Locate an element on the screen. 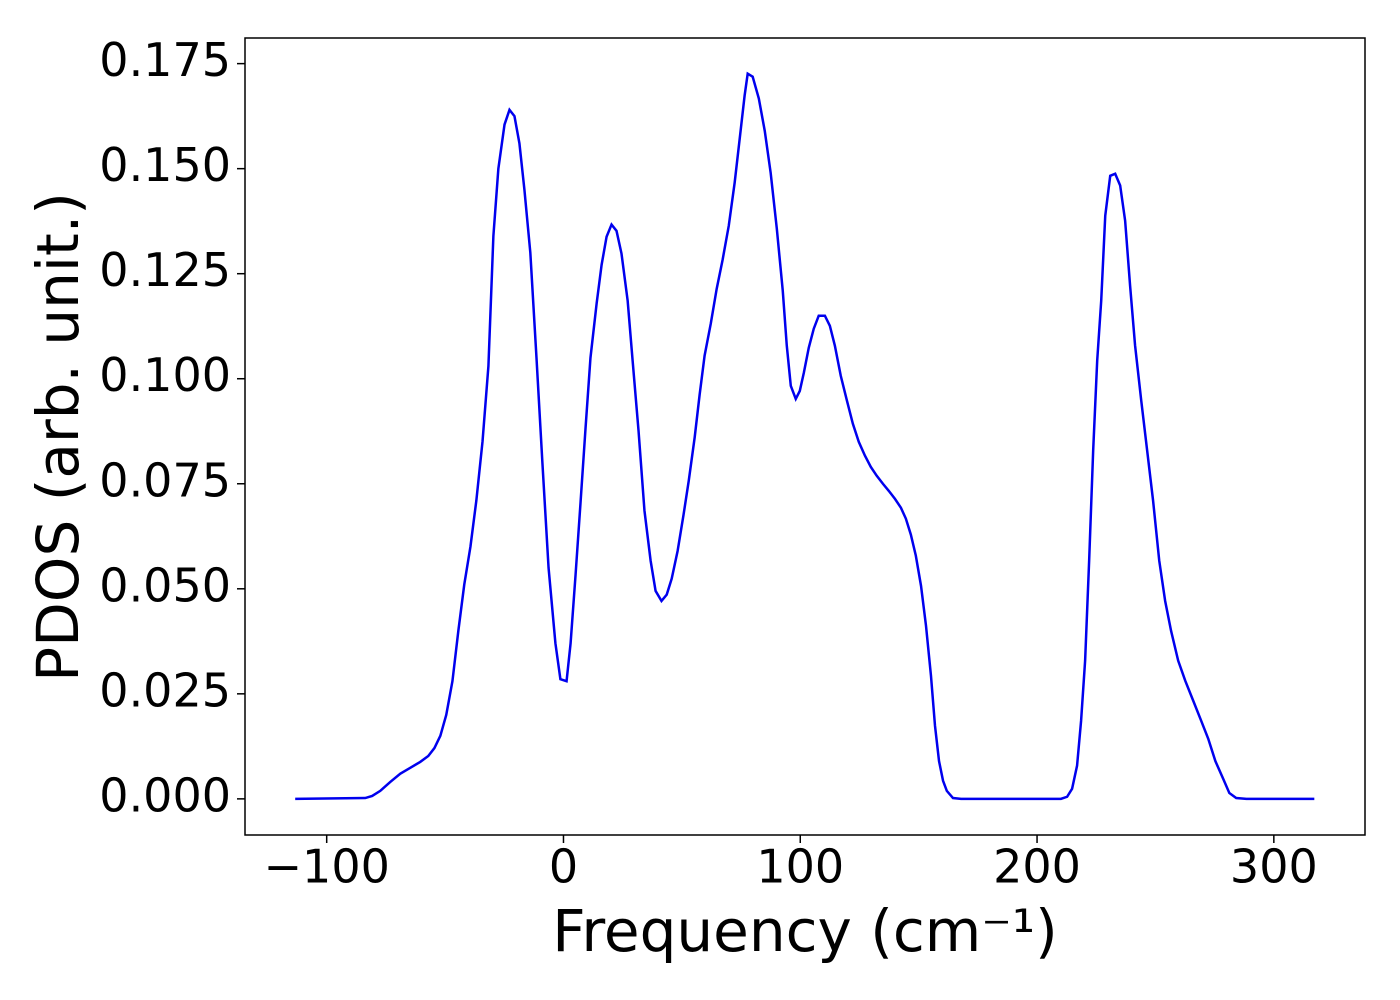 Image resolution: width=1400 pixels, height=1000 pixels. x-tick-label: −100 is located at coordinates (327, 867).